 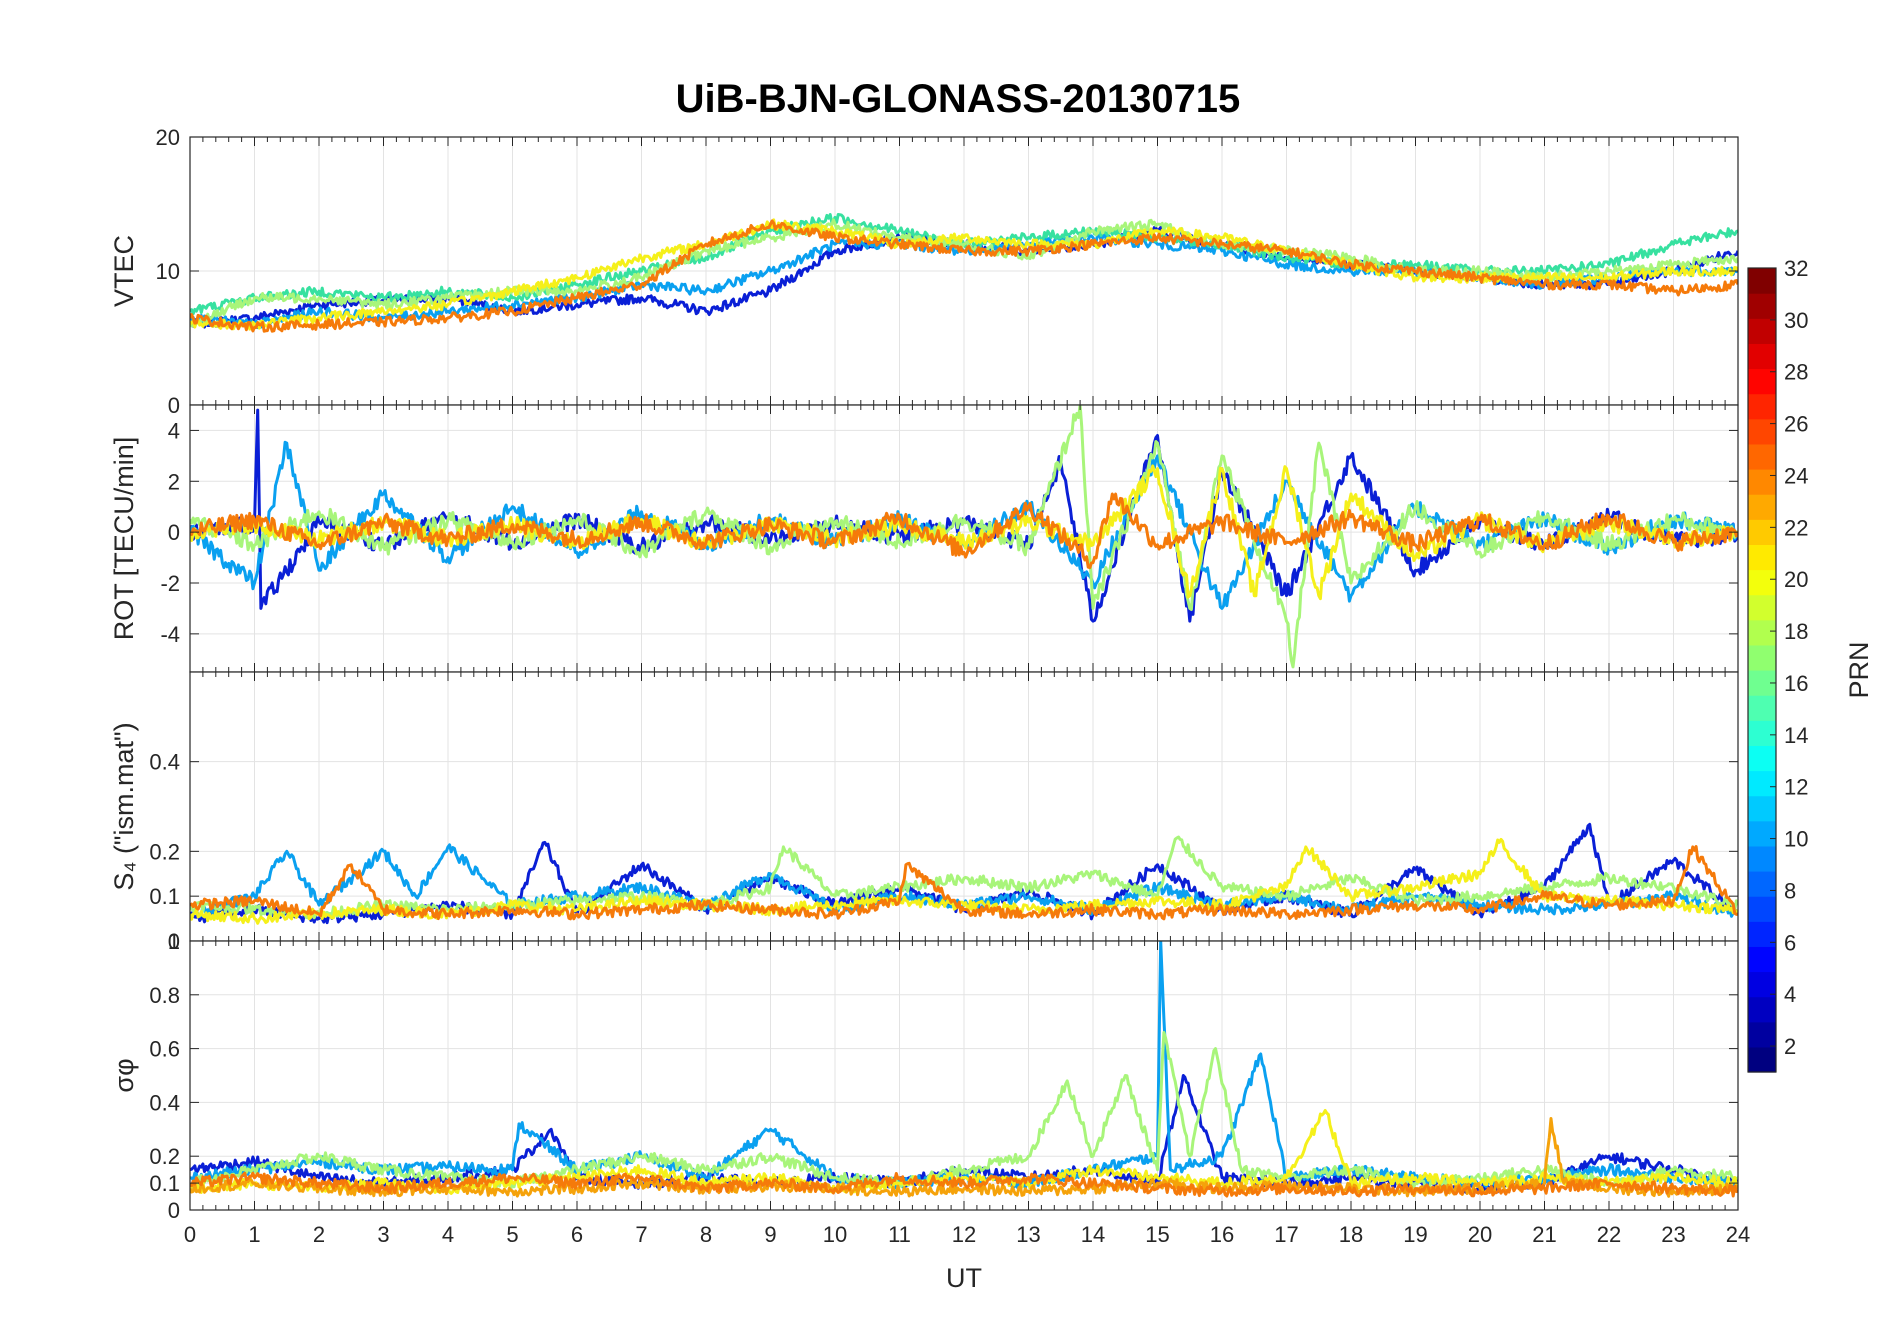 I want to click on x-tick-label: 21, so click(x=1544, y=1234).